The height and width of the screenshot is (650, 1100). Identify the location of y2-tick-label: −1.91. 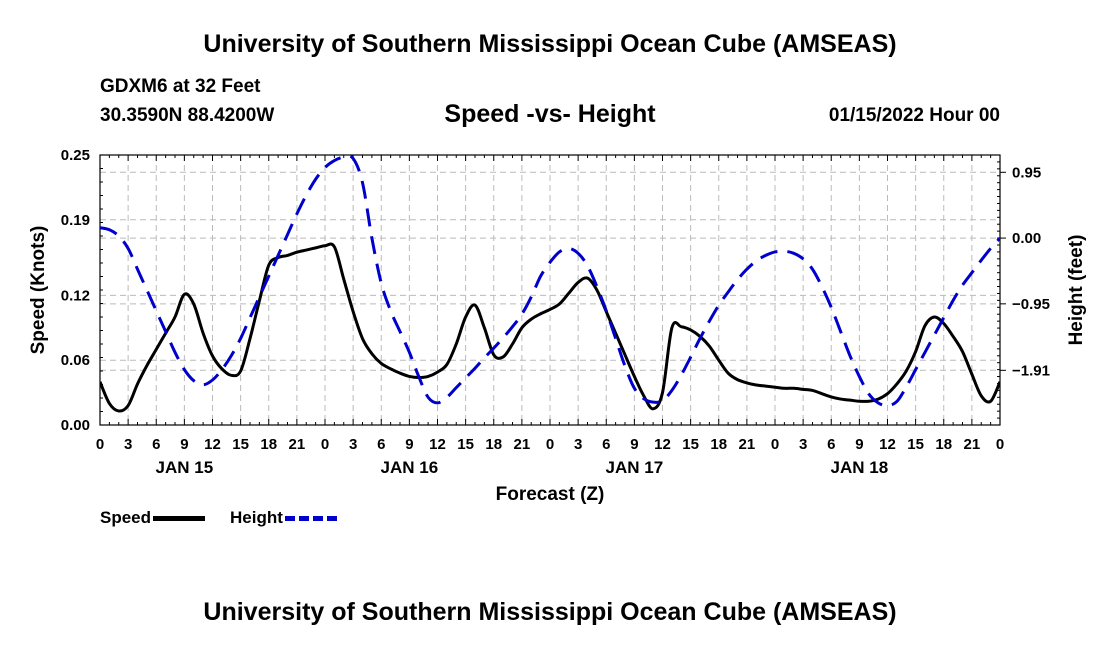
(1031, 370).